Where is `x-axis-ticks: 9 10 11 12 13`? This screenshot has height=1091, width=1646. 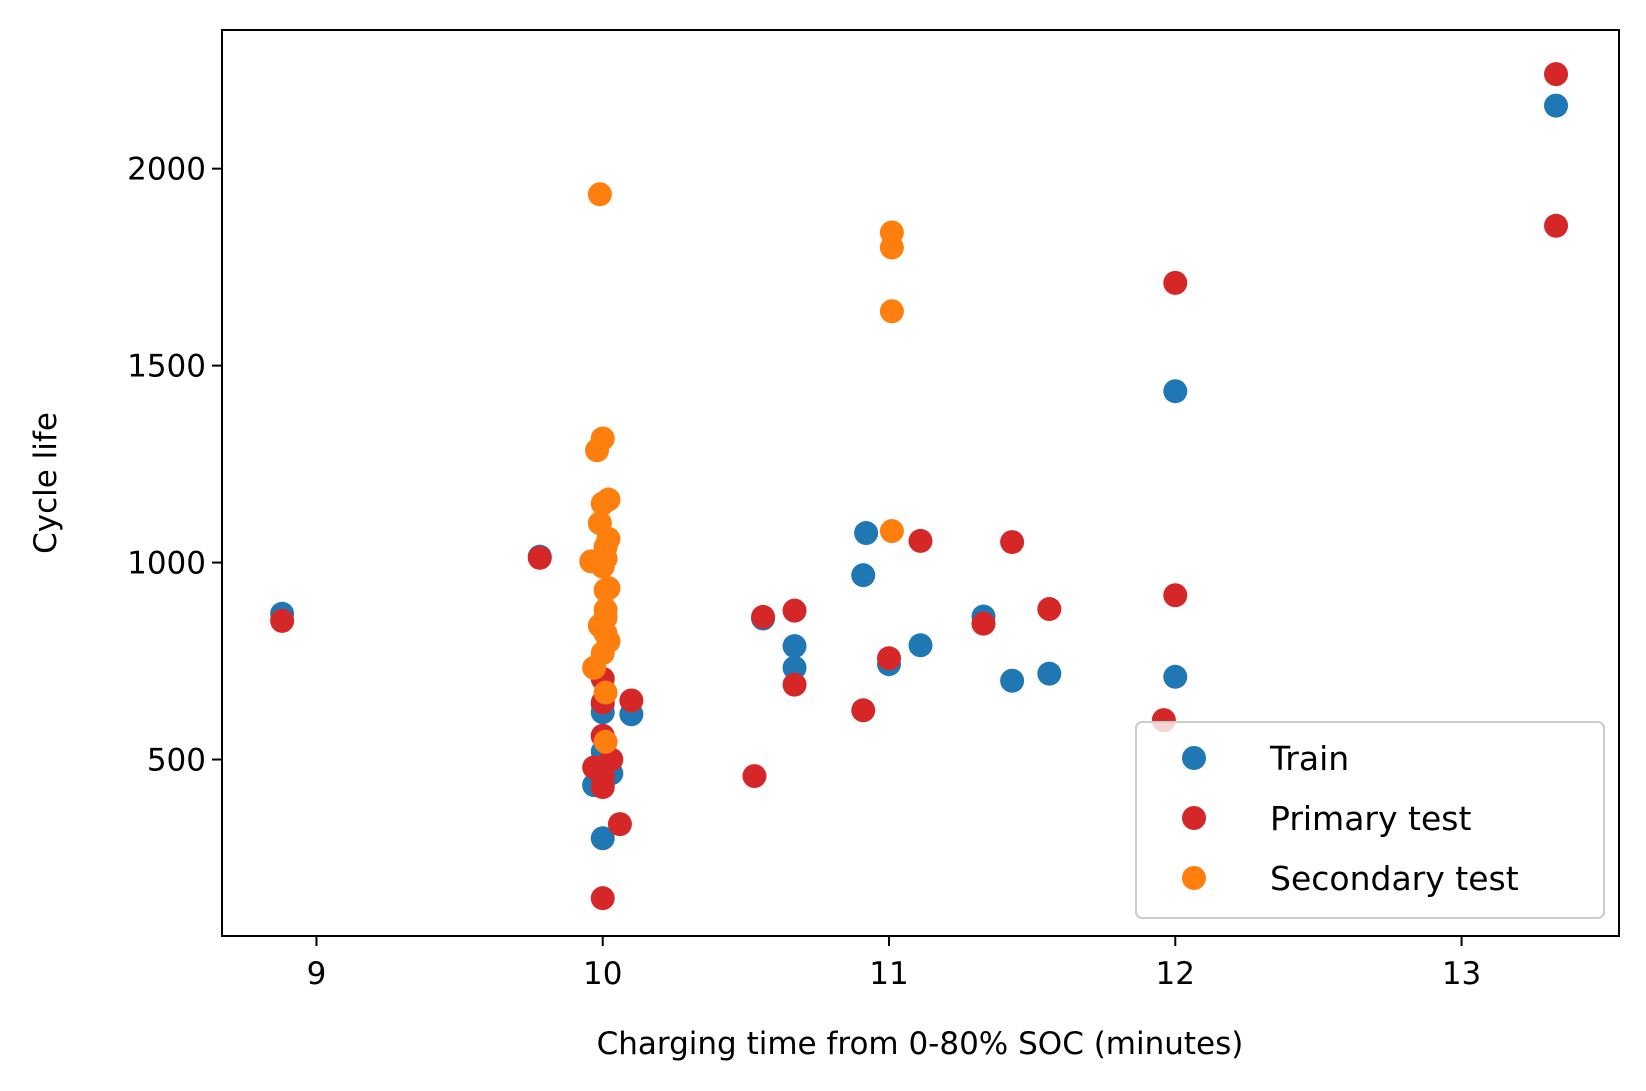 x-axis-ticks: 9 10 11 12 13 is located at coordinates (894, 964).